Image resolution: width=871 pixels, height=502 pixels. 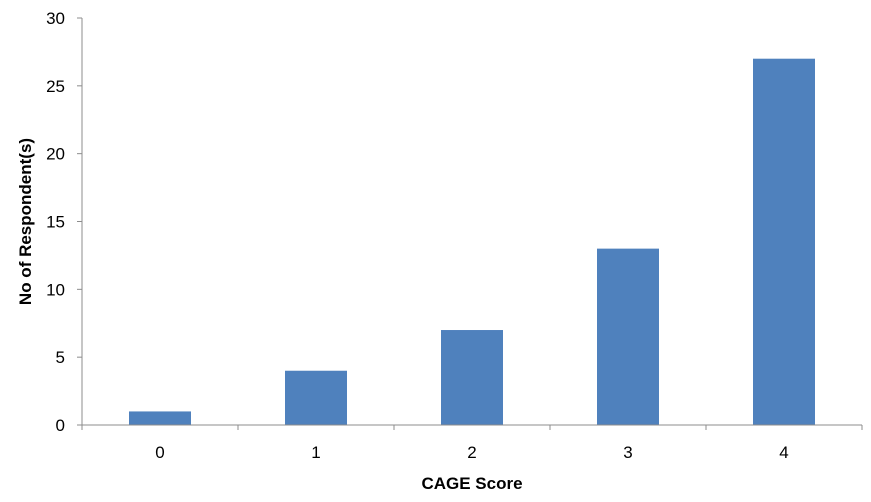 I want to click on y-tick-label: 25, so click(x=55, y=86).